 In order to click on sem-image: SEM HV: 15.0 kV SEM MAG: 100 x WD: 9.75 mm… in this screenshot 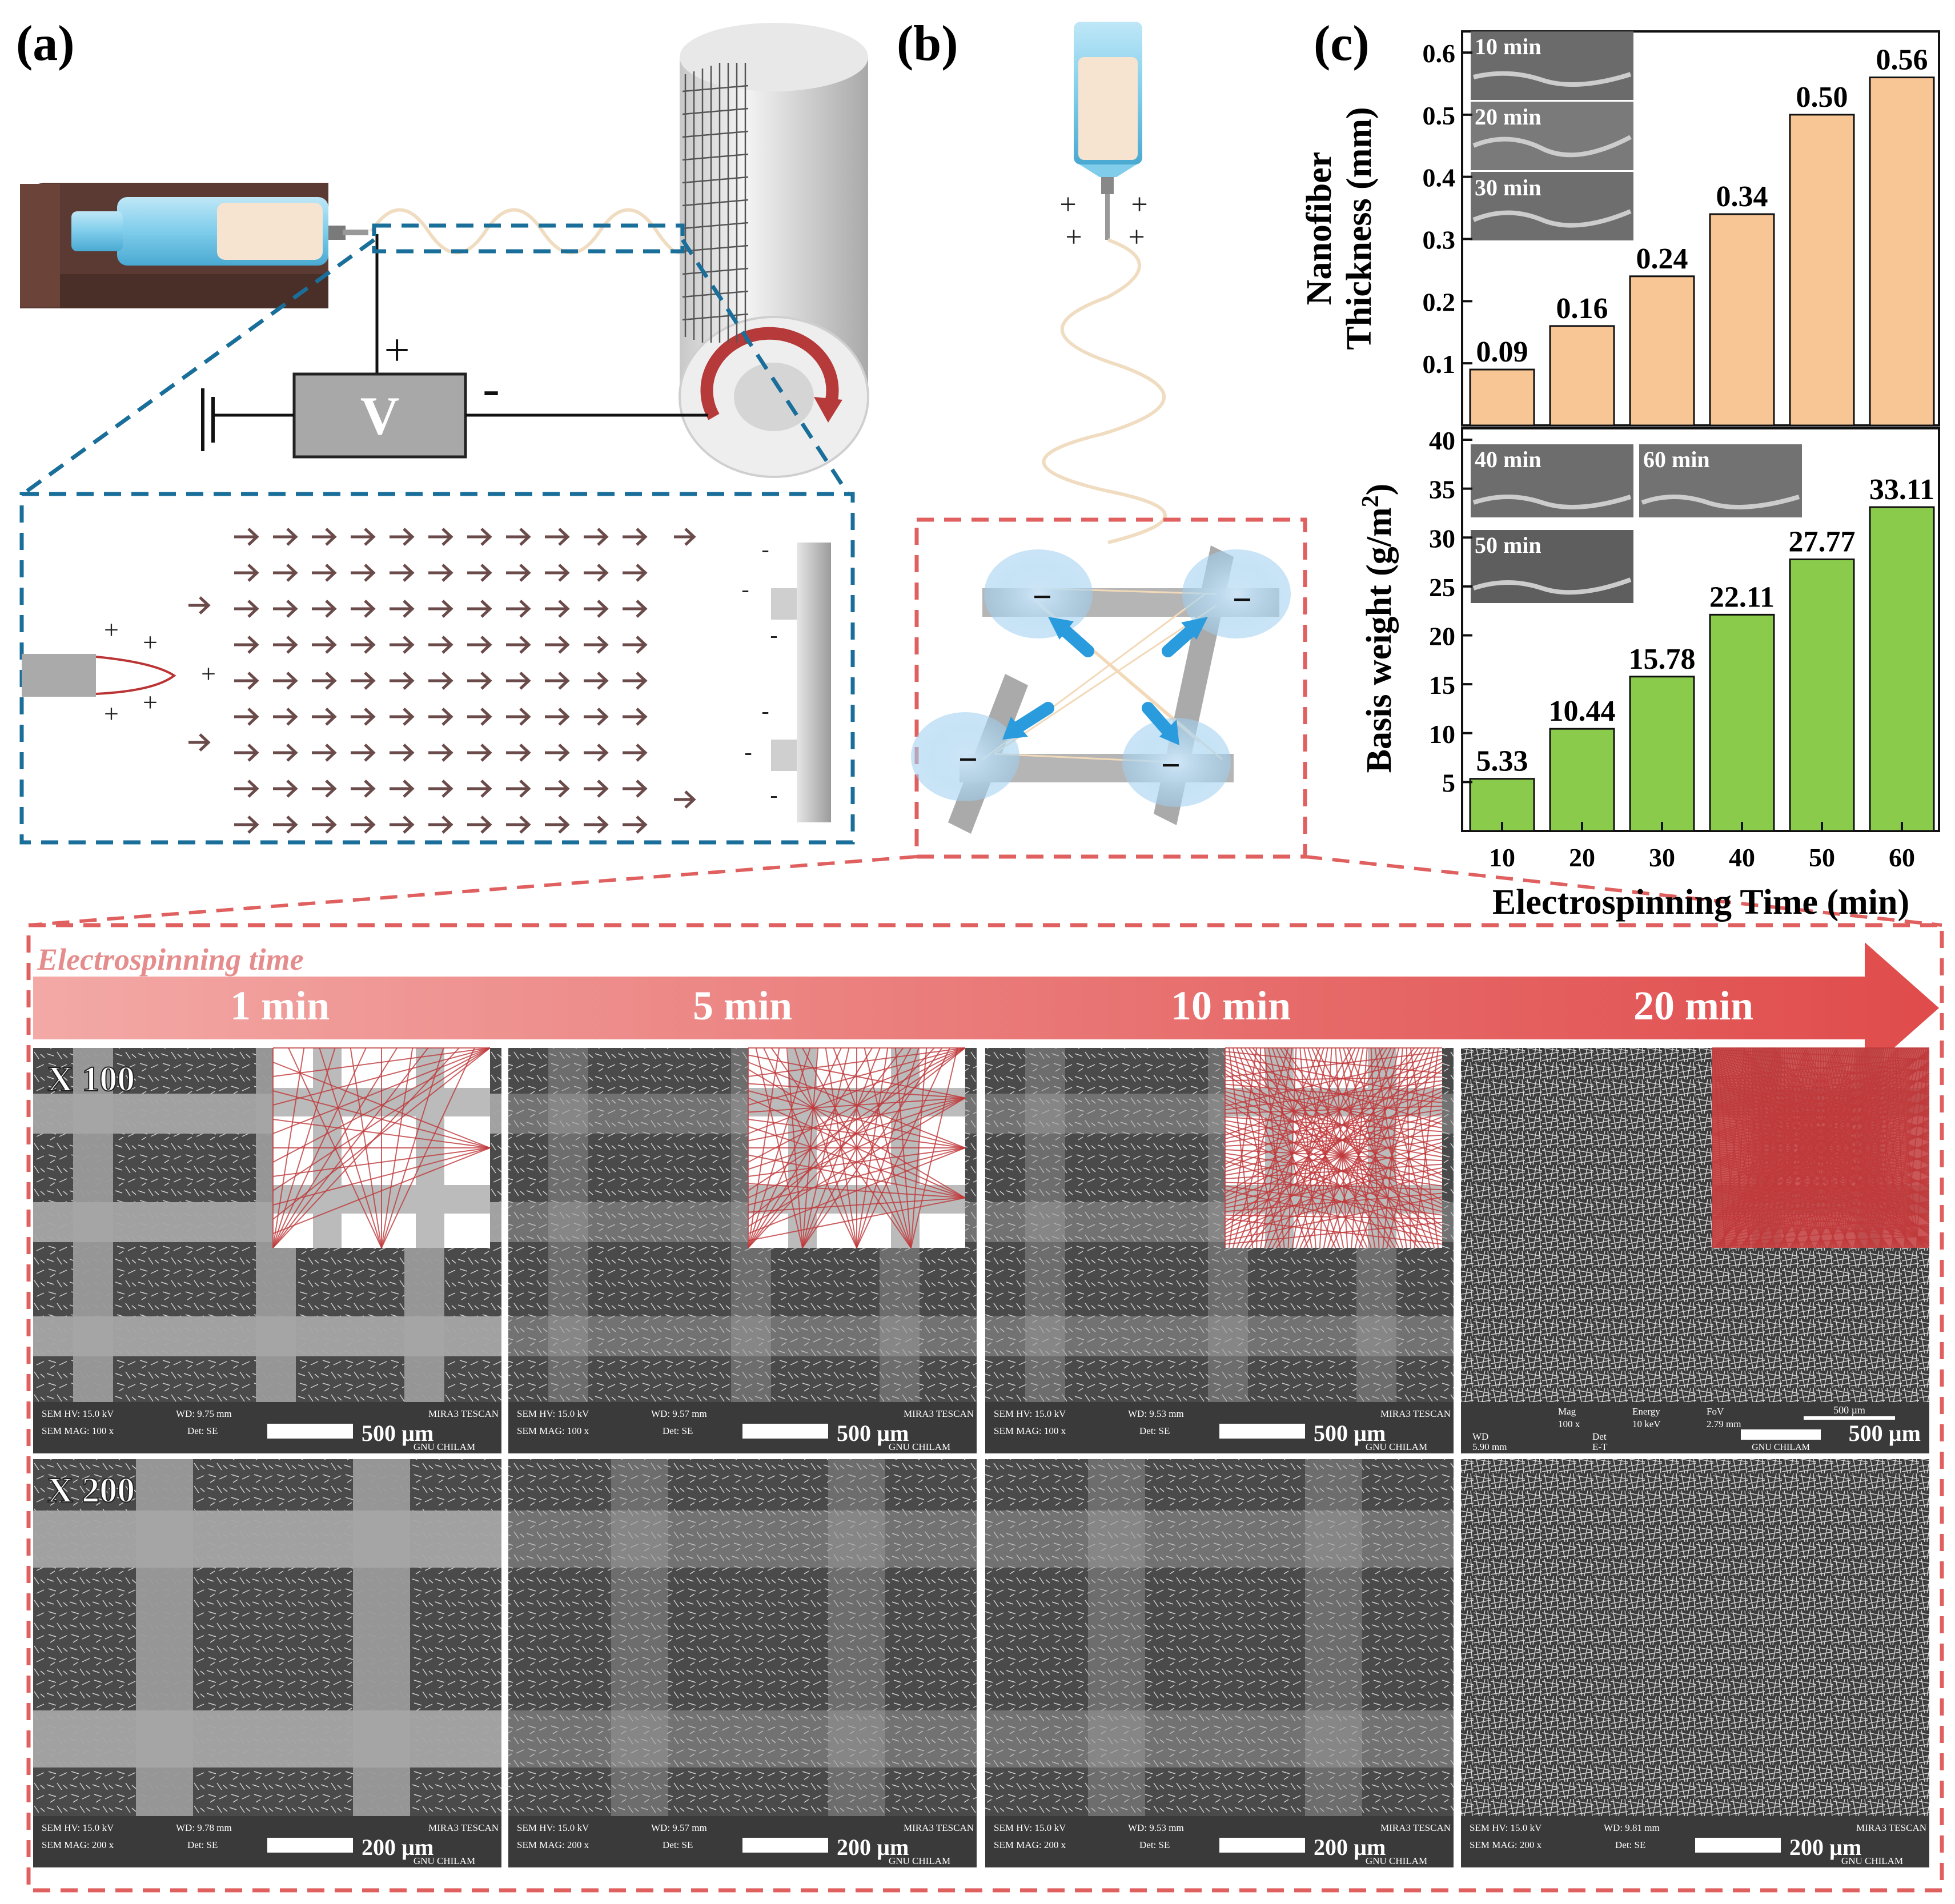, I will do `click(267, 1250)`.